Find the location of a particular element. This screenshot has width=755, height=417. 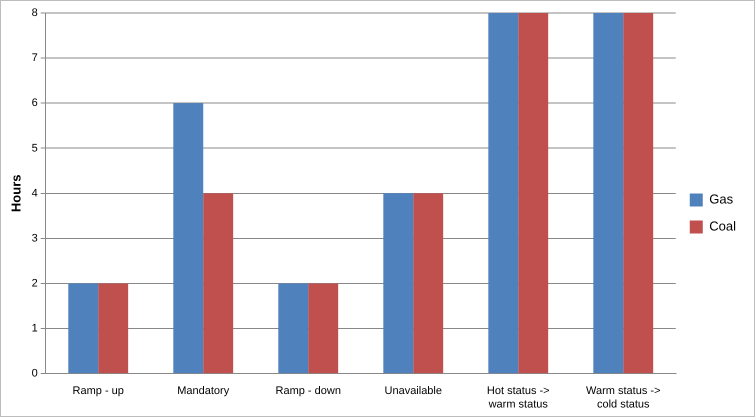

x-tick-label: Mandatory is located at coordinates (203, 391).